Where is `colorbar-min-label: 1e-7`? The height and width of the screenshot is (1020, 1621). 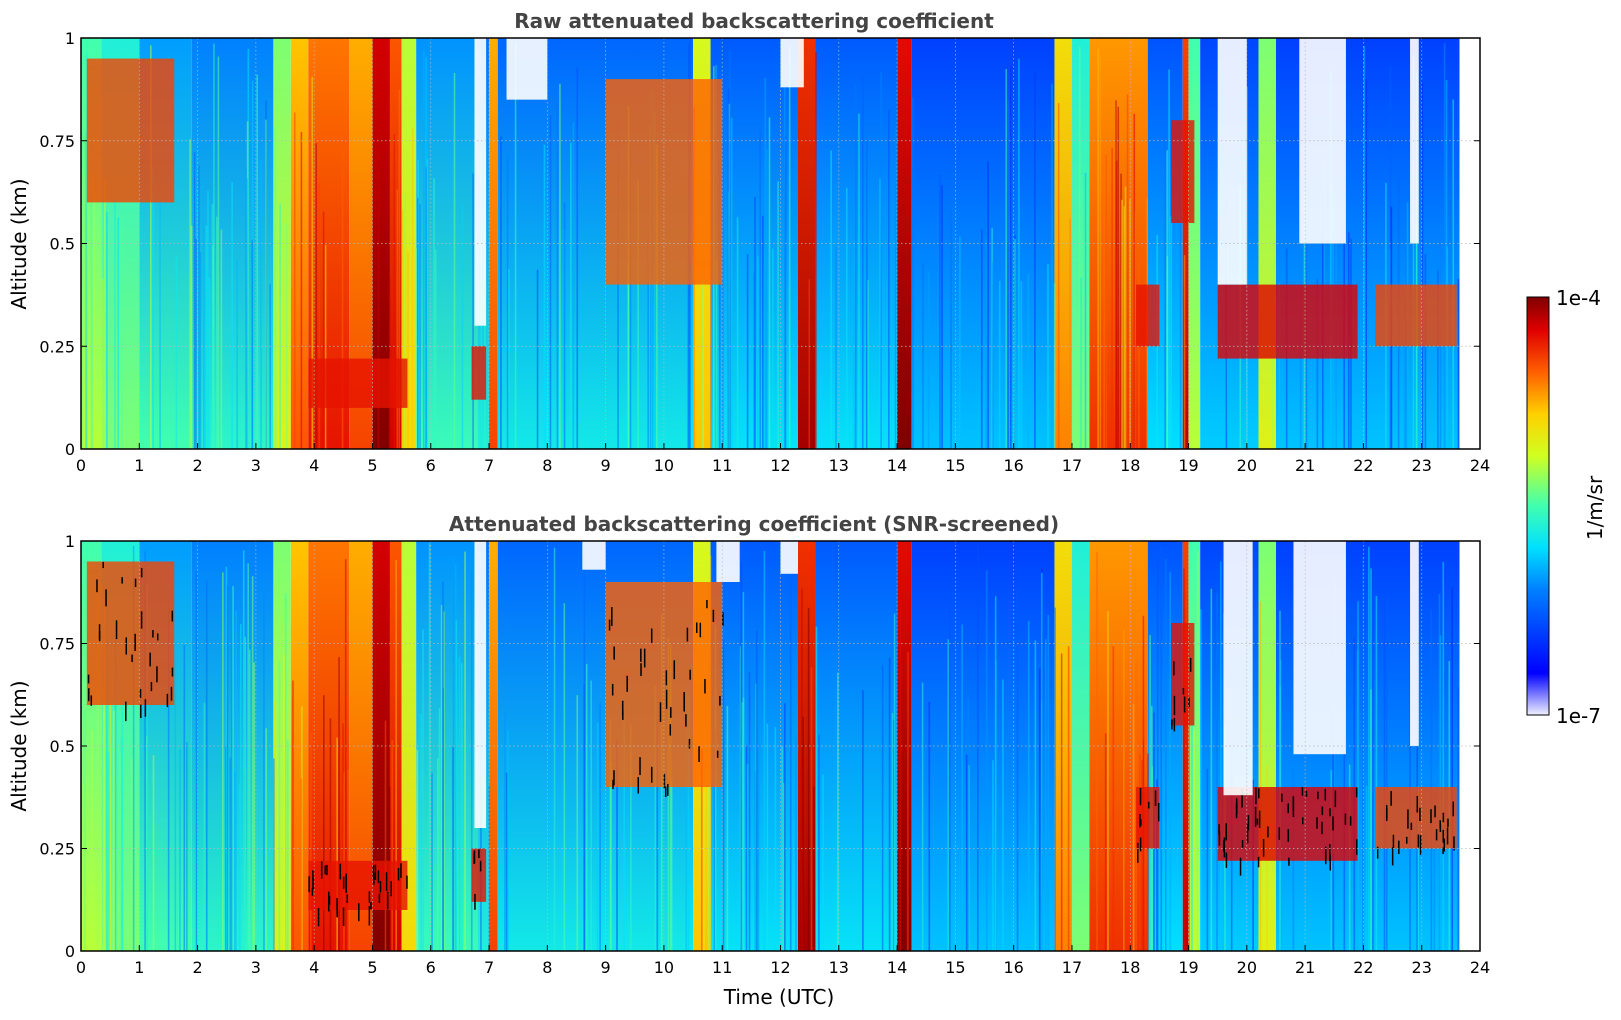 colorbar-min-label: 1e-7 is located at coordinates (1578, 716).